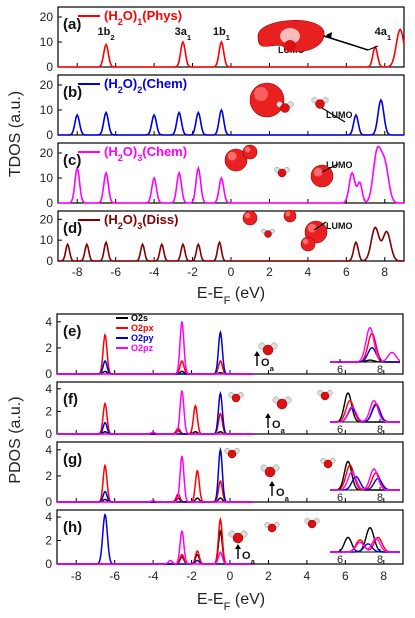  I want to click on pdos-panel: 024(h)Oa 6 8, so click(224, 540).